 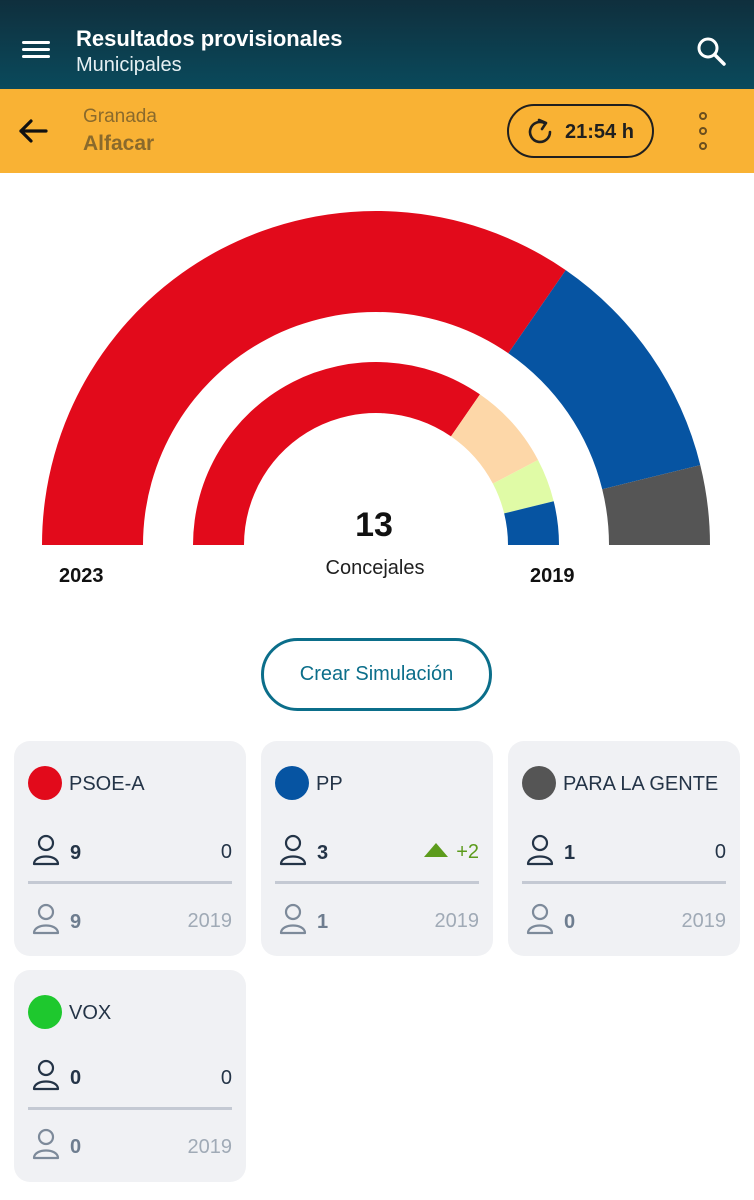 What do you see at coordinates (624, 848) in the screenshot?
I see `party-card-para-la-gente: PARA LA GENTE 1 0 0 2019` at bounding box center [624, 848].